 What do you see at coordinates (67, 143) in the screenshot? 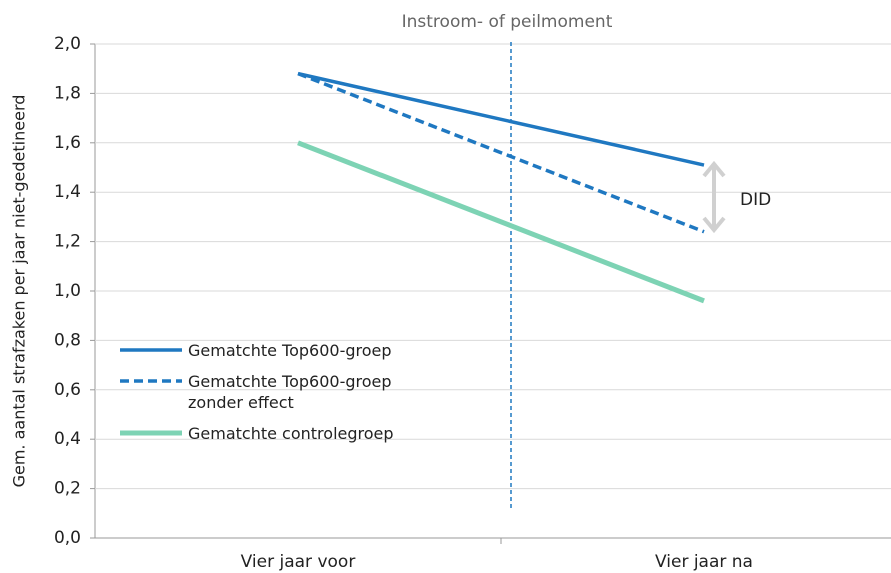
I see `y-tick-label: 1,6` at bounding box center [67, 143].